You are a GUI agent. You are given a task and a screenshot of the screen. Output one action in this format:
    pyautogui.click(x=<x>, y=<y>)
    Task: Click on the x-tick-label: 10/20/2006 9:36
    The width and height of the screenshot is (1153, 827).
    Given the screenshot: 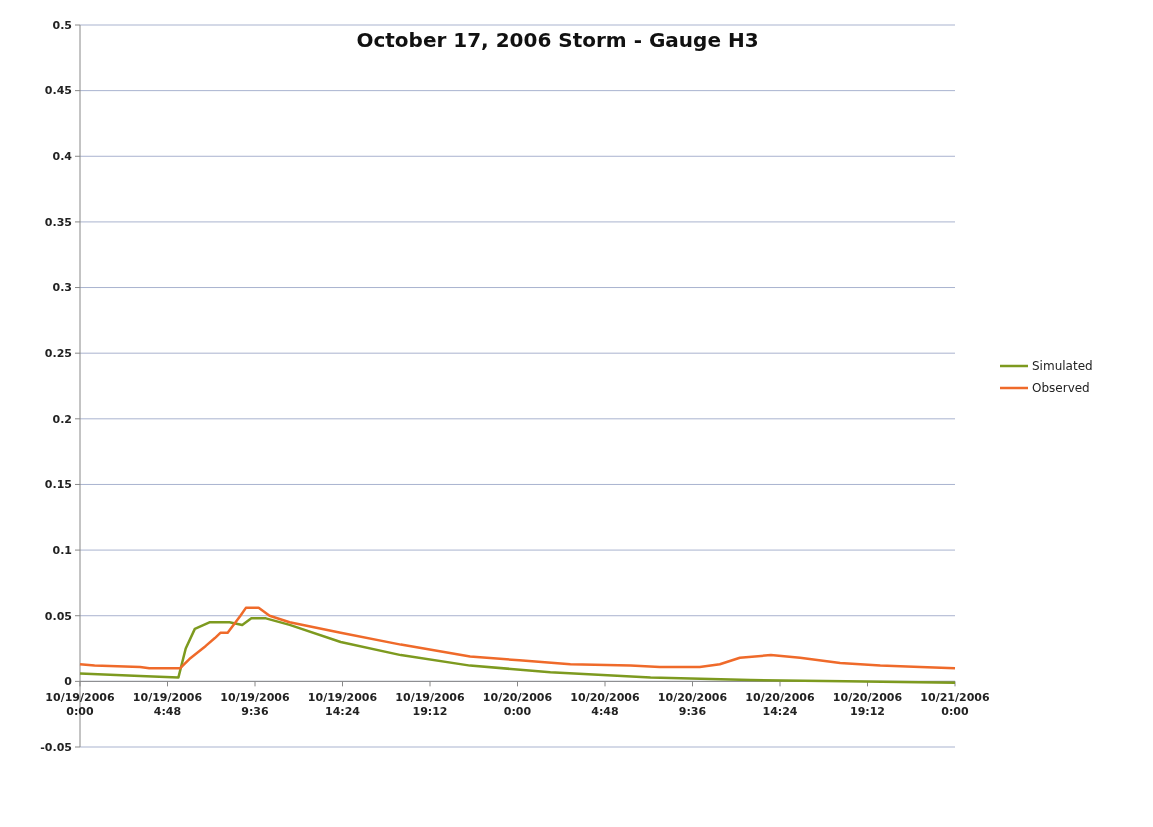 What is the action you would take?
    pyautogui.click(x=692, y=704)
    